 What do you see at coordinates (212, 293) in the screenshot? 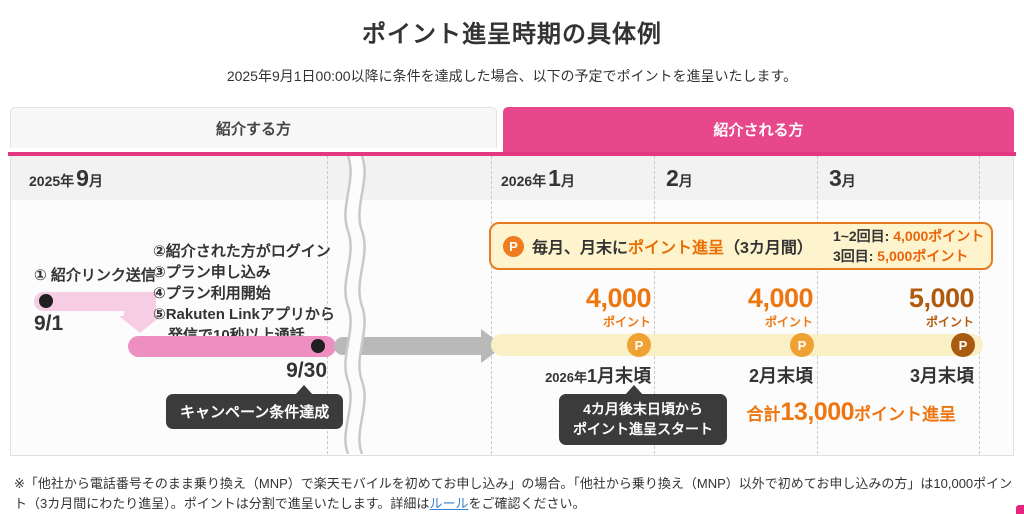
I see `step-item: ④プラン利用開始` at bounding box center [212, 293].